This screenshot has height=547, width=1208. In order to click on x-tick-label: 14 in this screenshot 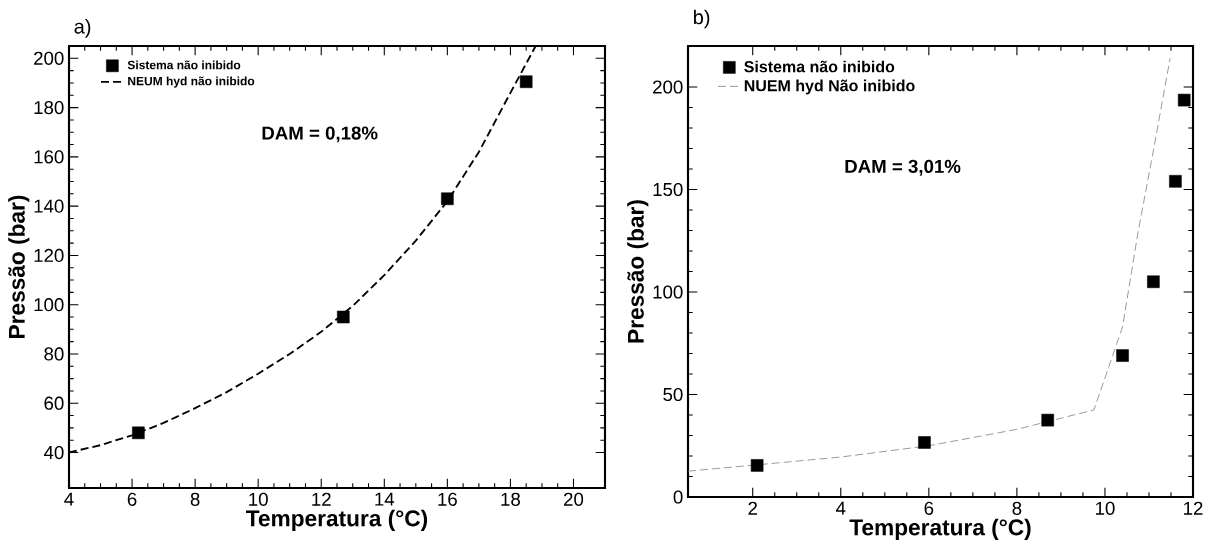, I will do `click(385, 499)`.